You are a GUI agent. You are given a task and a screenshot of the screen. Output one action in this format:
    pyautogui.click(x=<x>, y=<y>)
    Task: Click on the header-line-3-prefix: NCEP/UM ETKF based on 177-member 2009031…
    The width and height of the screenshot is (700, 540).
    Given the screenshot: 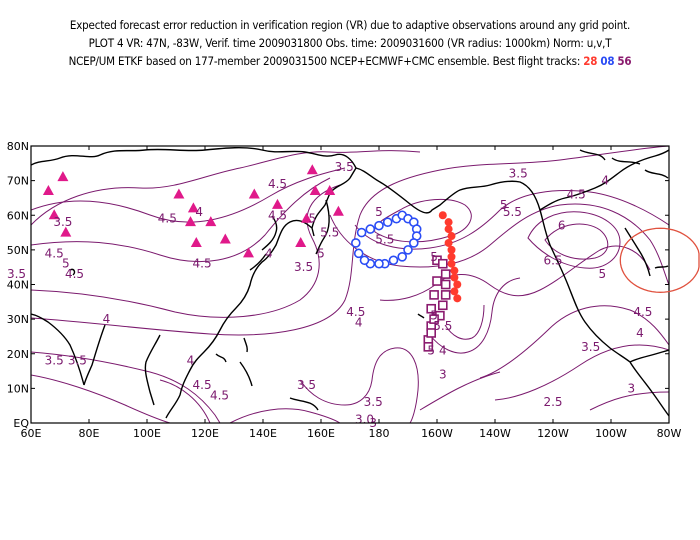 What is the action you would take?
    pyautogui.click(x=326, y=61)
    